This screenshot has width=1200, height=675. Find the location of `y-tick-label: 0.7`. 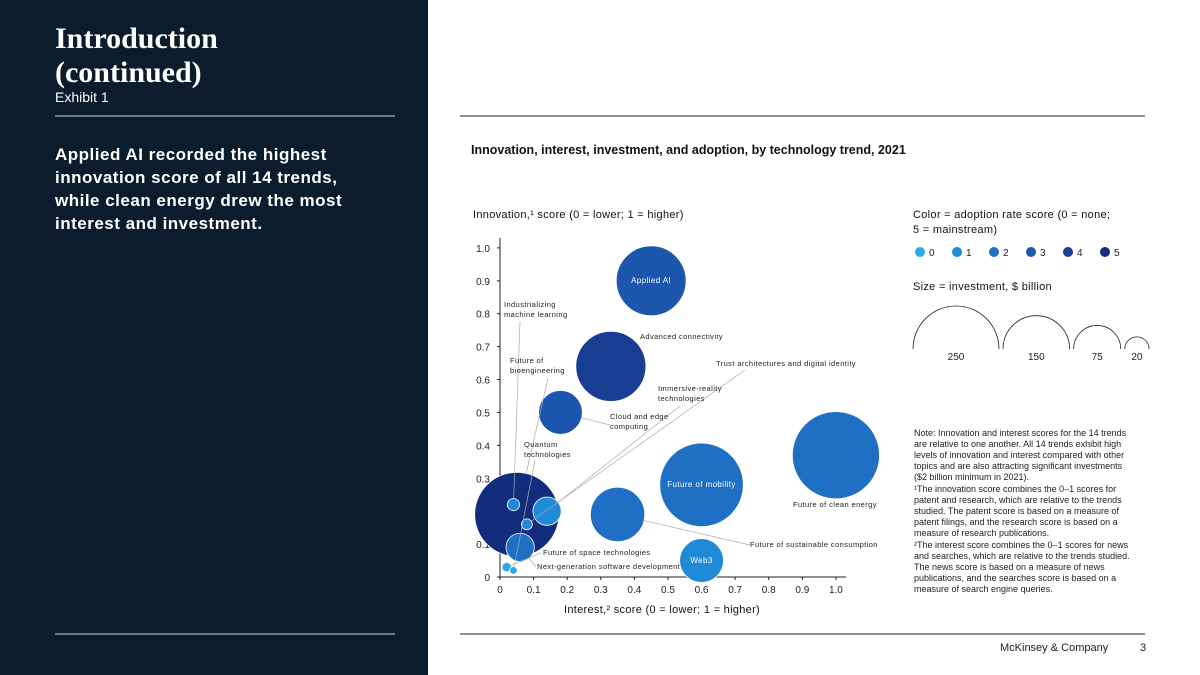

y-tick-label: 0.7 is located at coordinates (483, 348).